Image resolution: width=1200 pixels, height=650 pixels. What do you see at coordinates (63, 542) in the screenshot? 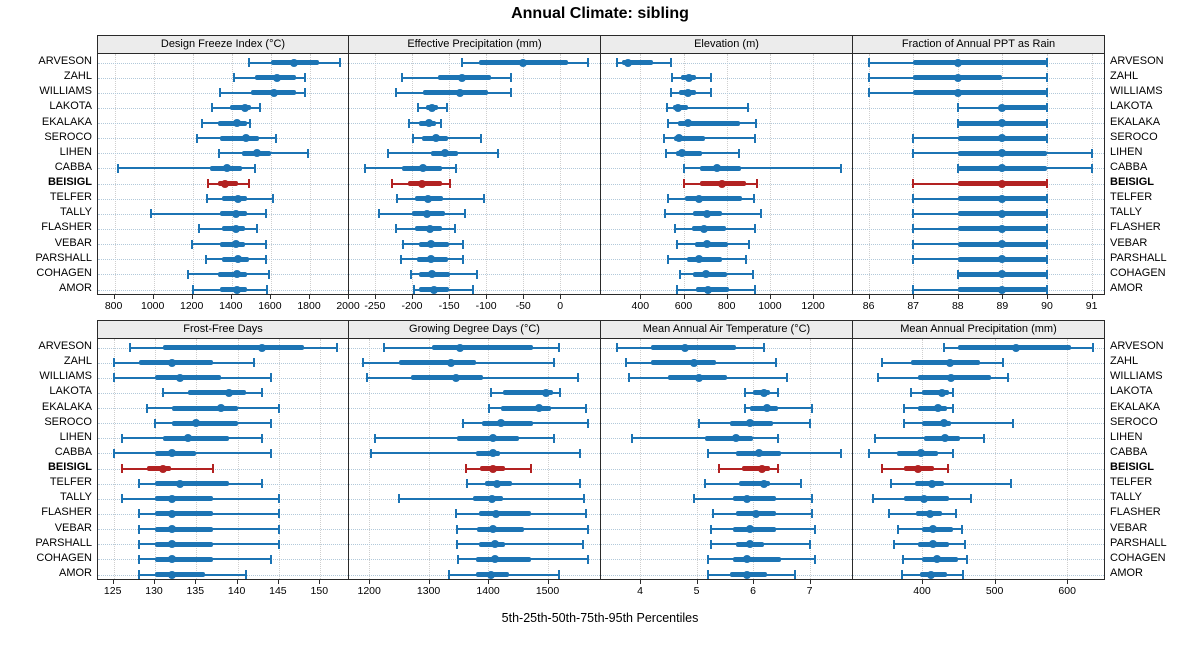
I see `station-label-left: PARSHALL` at bounding box center [63, 542].